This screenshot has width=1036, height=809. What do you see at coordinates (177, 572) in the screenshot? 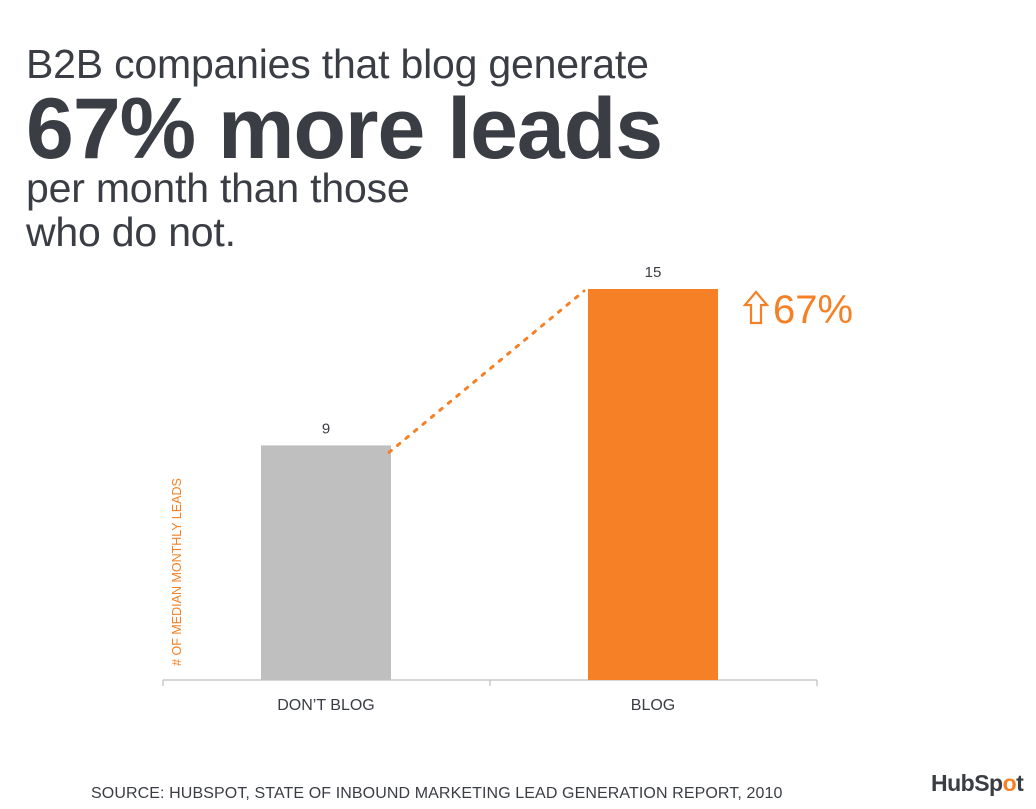
I see `y-axis-label: # OF MEDIAN MONTHLY LEADS` at bounding box center [177, 572].